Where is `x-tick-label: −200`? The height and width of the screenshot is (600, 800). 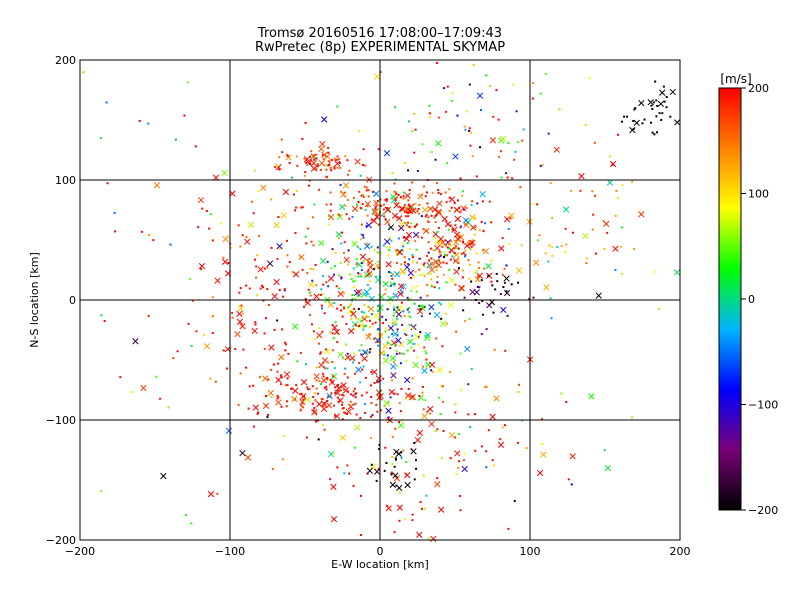 x-tick-label: −200 is located at coordinates (80, 551).